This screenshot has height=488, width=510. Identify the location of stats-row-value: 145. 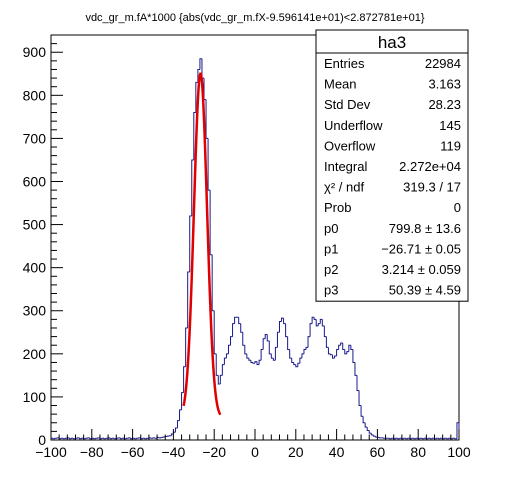
(450, 125).